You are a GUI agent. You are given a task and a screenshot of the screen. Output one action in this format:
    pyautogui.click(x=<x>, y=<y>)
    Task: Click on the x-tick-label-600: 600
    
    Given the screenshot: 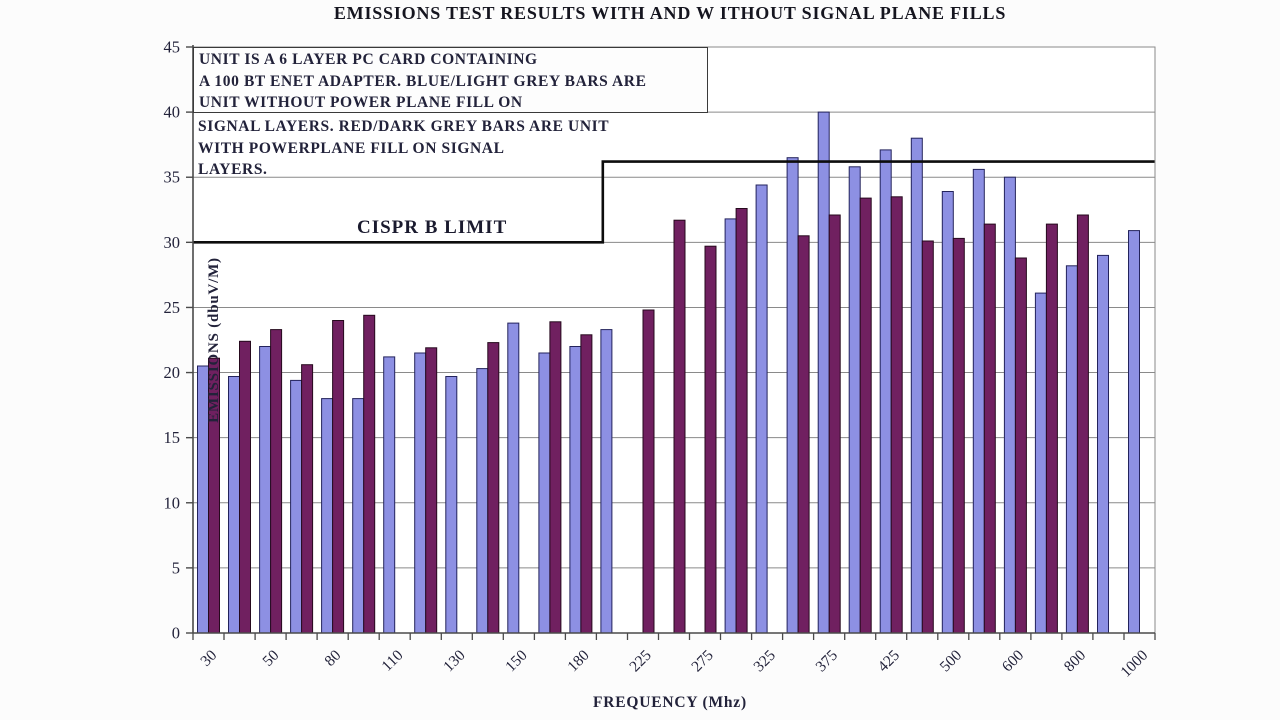 What is the action you would take?
    pyautogui.click(x=1013, y=661)
    